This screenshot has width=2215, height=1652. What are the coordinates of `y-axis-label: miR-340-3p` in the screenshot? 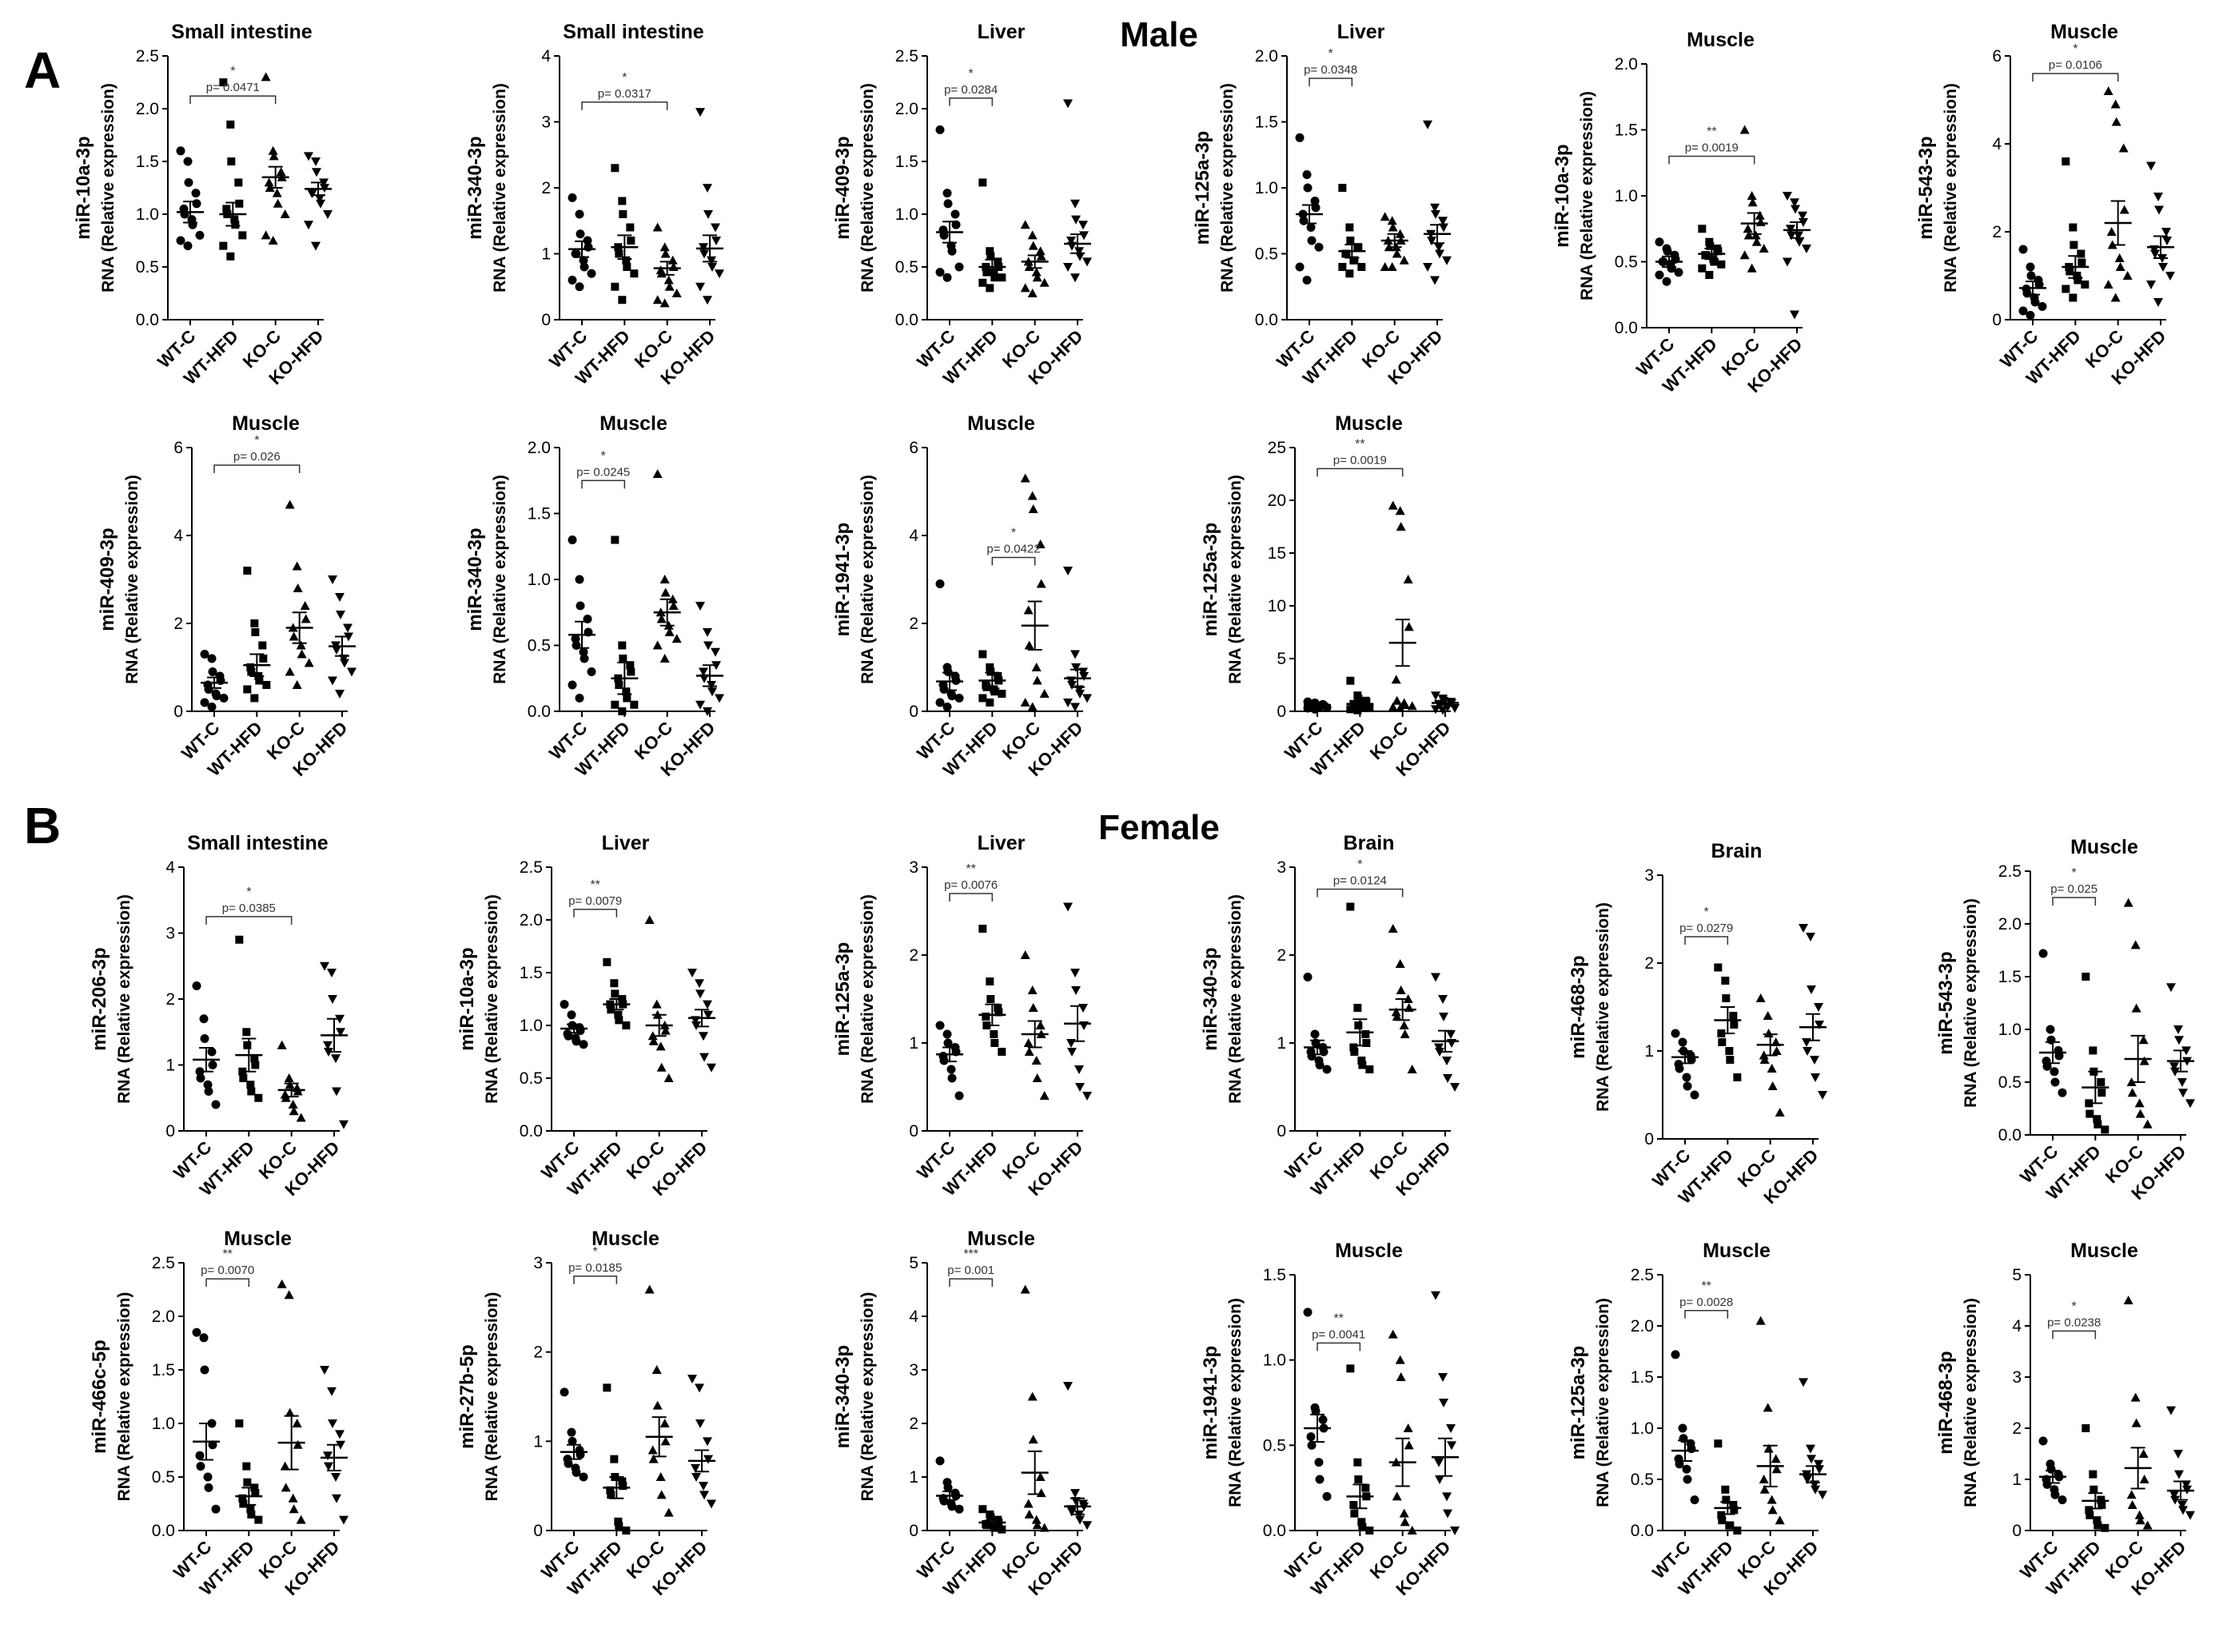 It's located at (843, 1396).